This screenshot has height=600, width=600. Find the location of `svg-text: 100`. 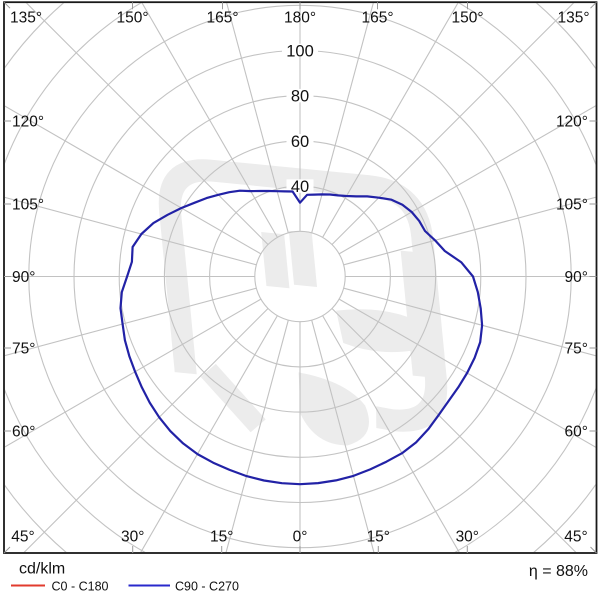

svg-text: 100 is located at coordinates (300, 51).